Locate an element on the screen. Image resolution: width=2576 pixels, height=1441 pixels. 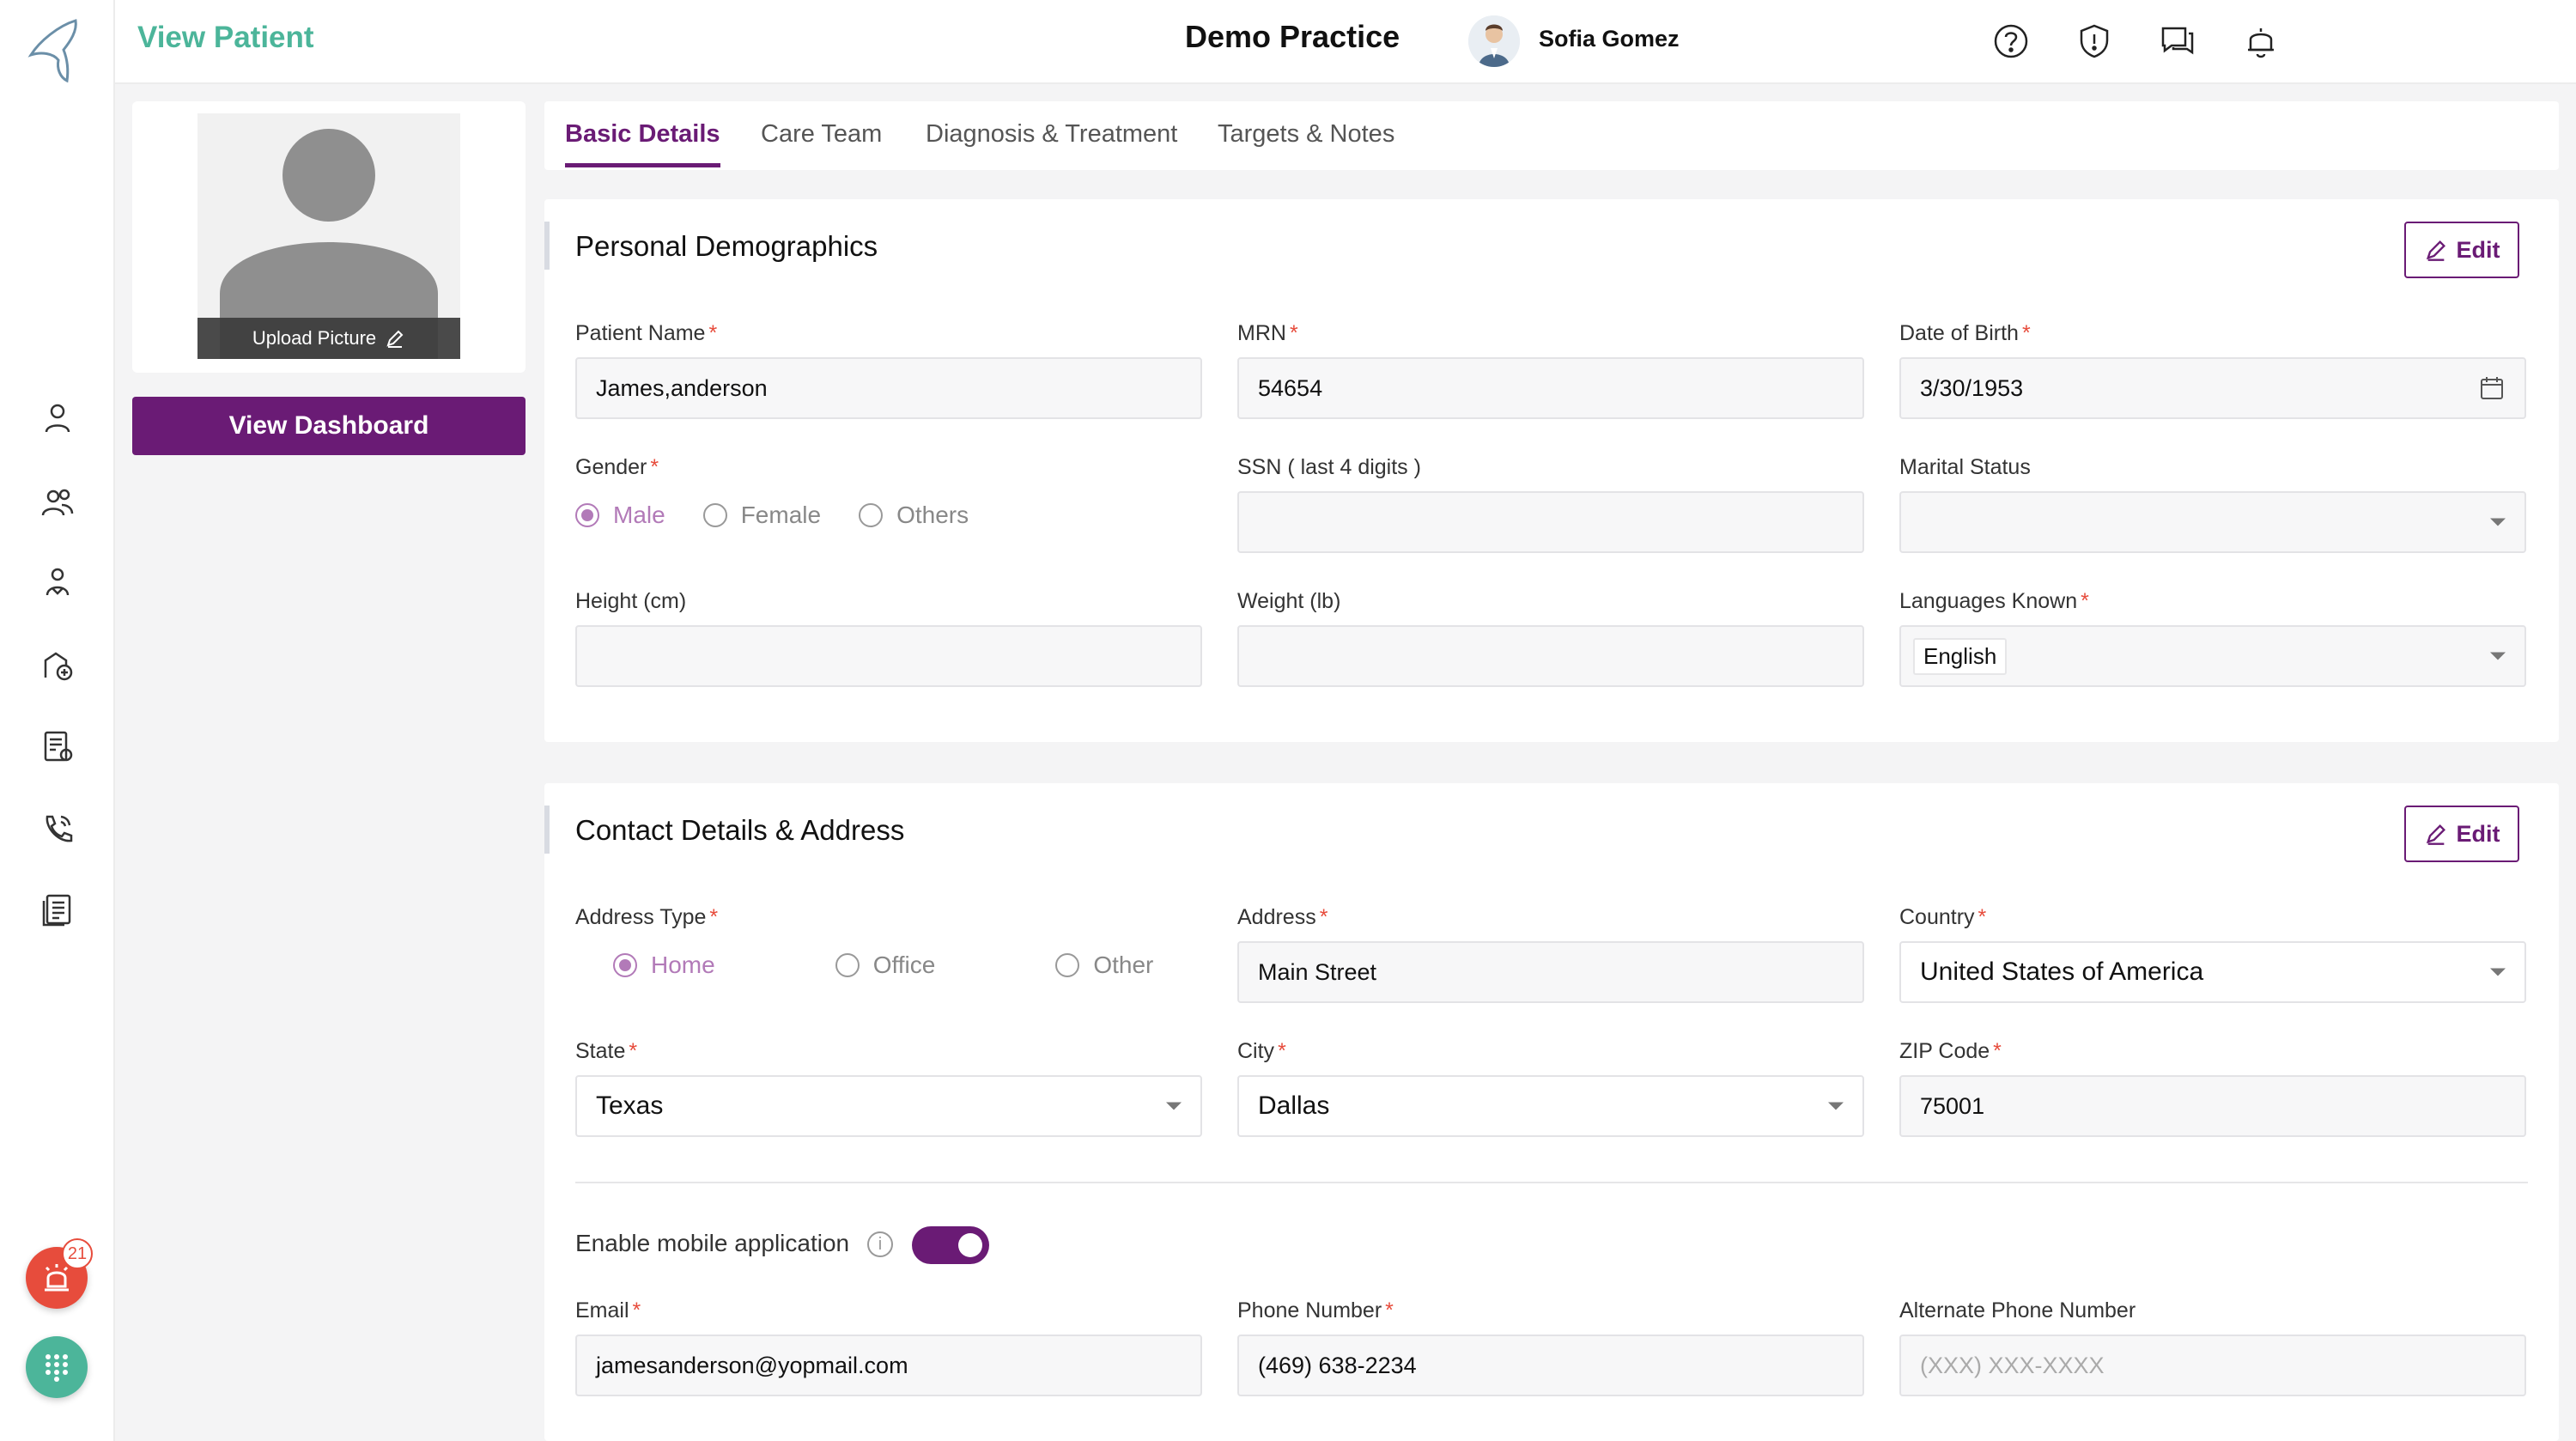
alt-phone-field: (XXX) XXX-XXXX is located at coordinates (2212, 1365).